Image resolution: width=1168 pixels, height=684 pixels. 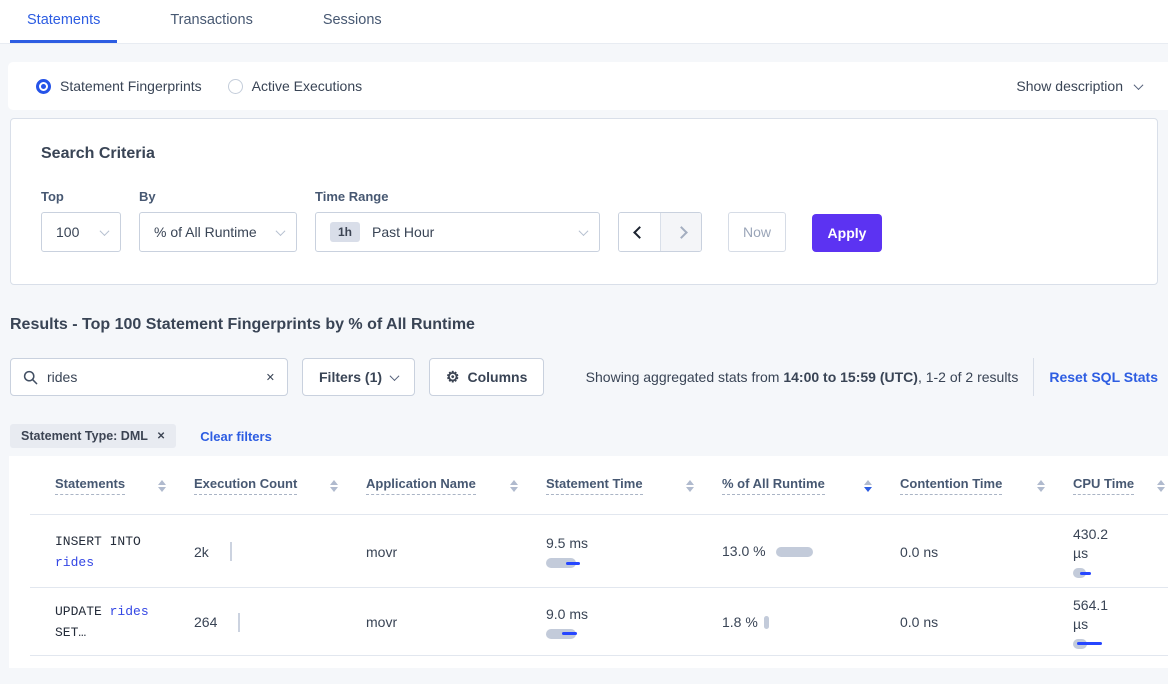 I want to click on execution-count-value: 264, so click(x=206, y=622).